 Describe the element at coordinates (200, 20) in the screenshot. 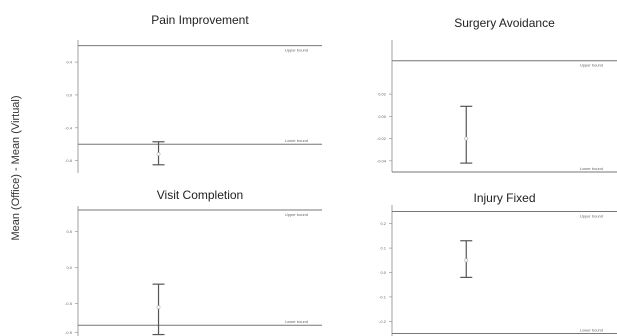

I see `chart-title: Pain Improvement` at that location.